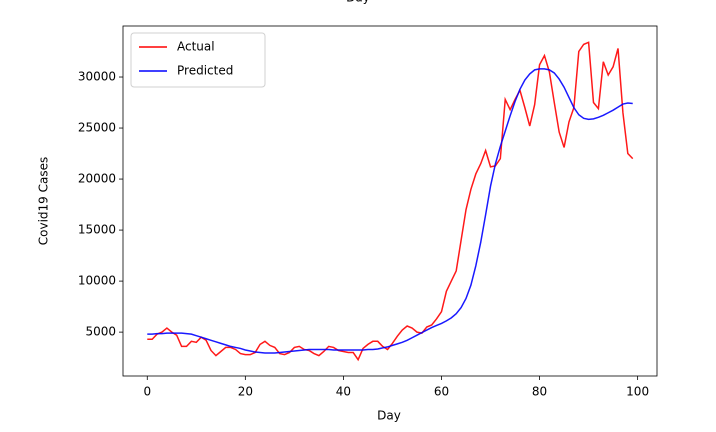  I want to click on x-tick-label: 60, so click(441, 392).